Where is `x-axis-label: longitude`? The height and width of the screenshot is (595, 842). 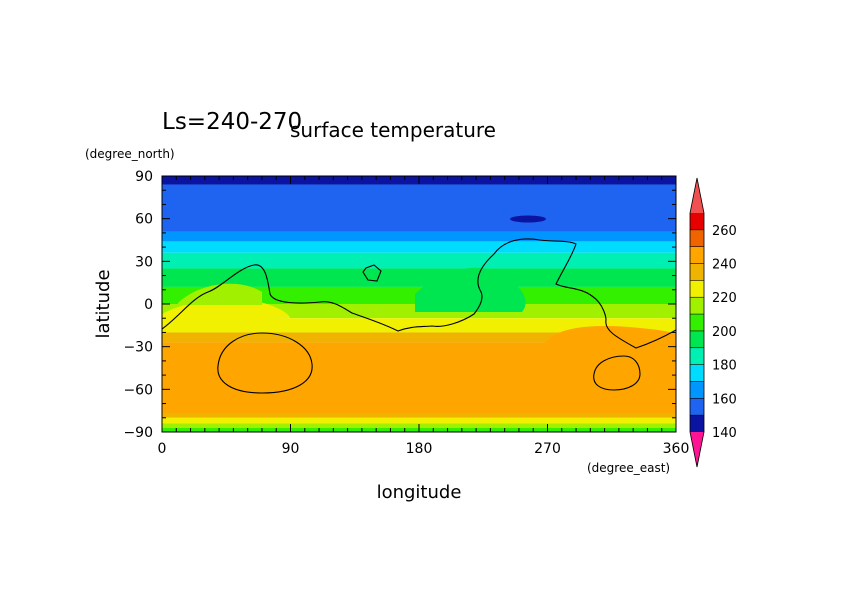
x-axis-label: longitude is located at coordinates (419, 492).